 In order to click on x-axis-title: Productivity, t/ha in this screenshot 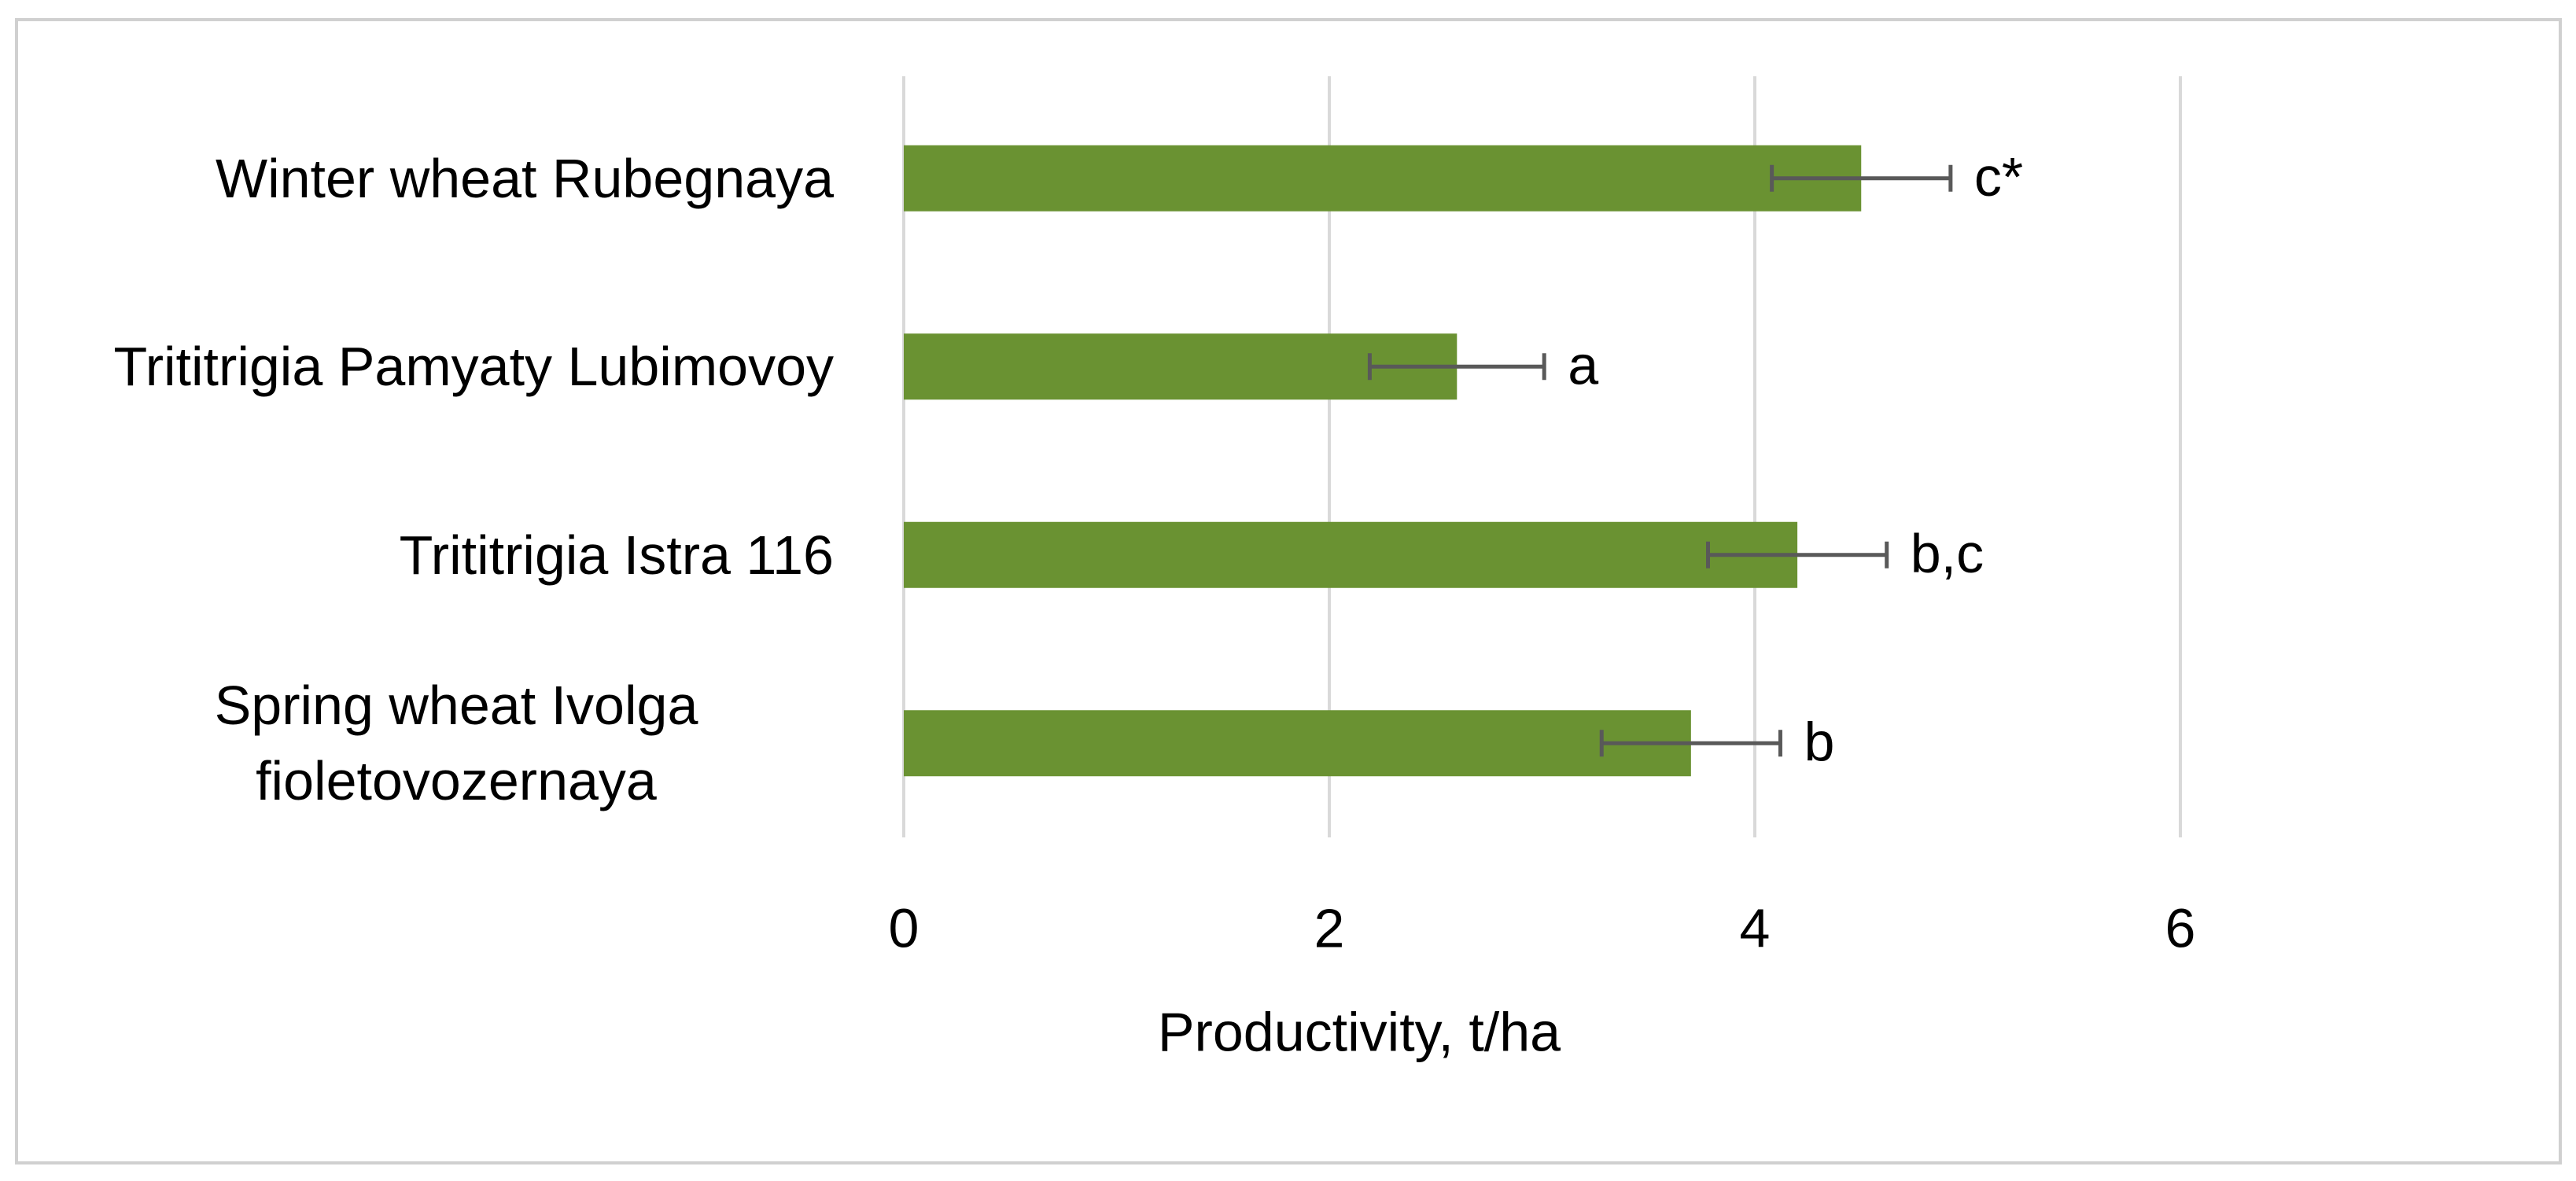, I will do `click(1359, 1031)`.